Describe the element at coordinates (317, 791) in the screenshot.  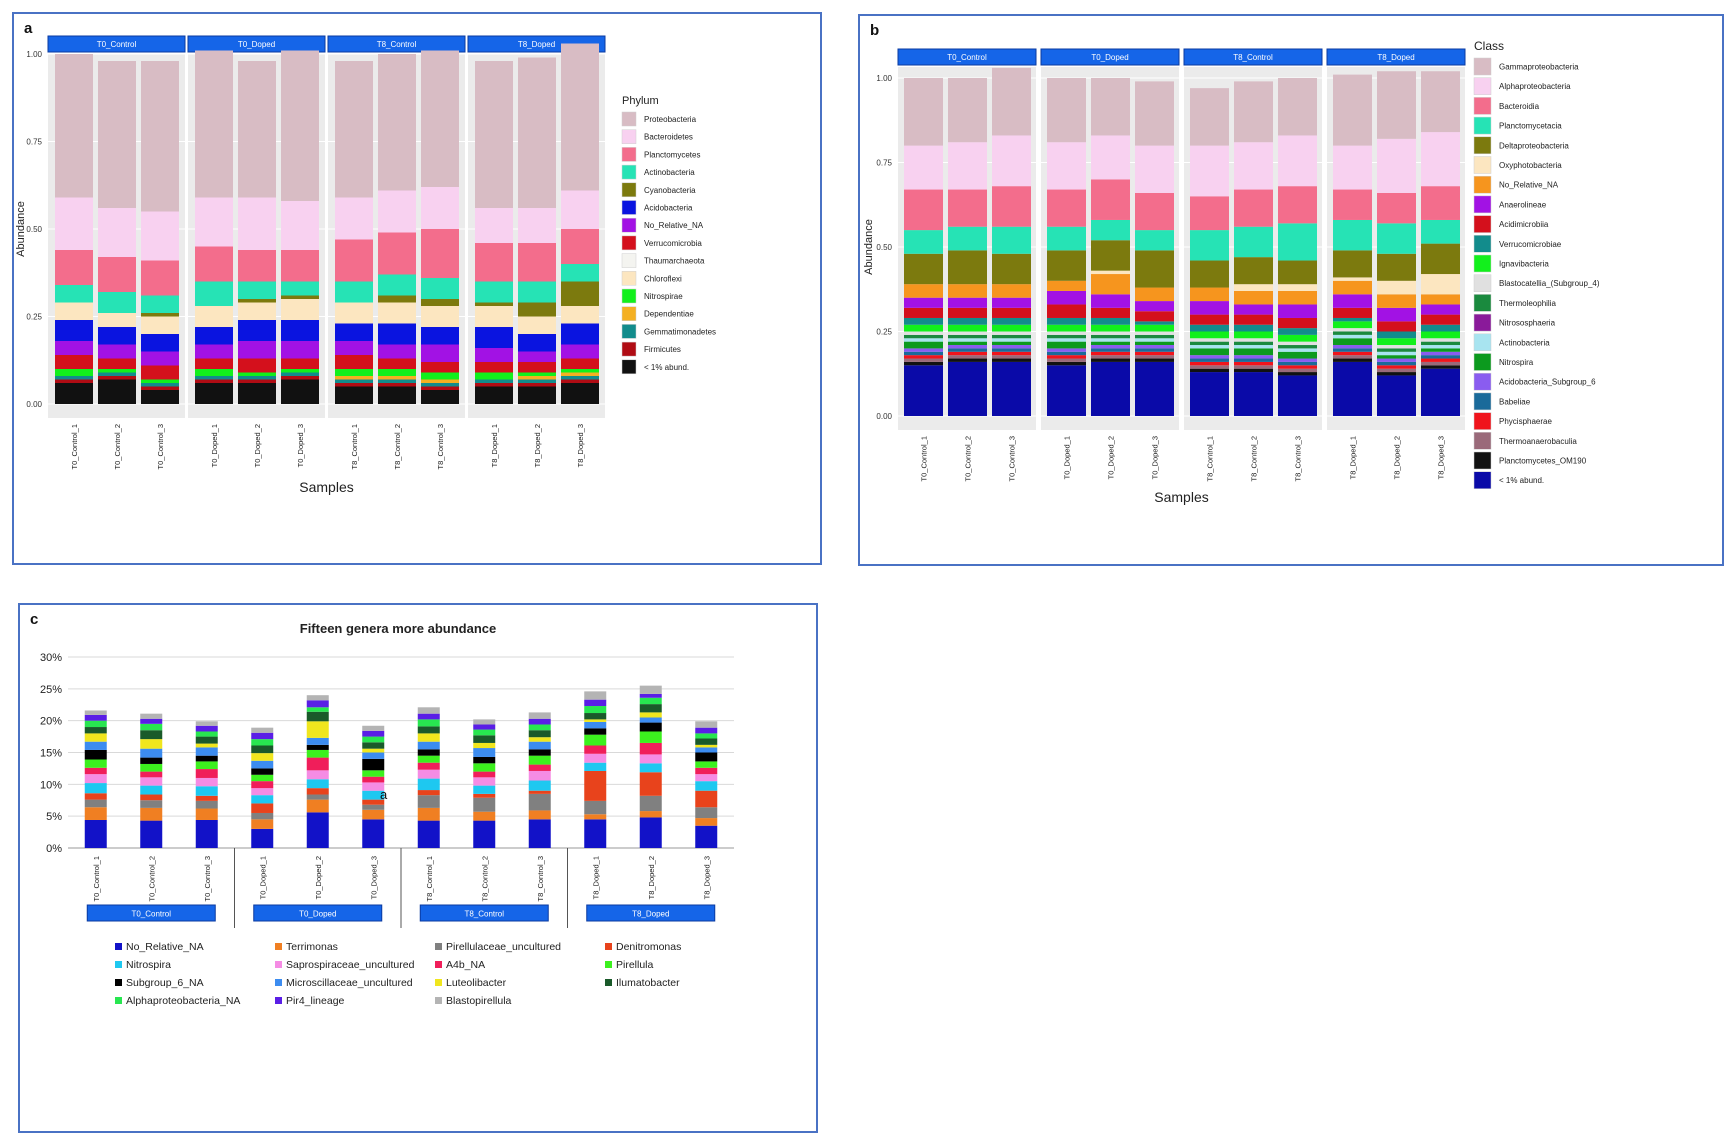
I see `bar-segment-denitromonas` at that location.